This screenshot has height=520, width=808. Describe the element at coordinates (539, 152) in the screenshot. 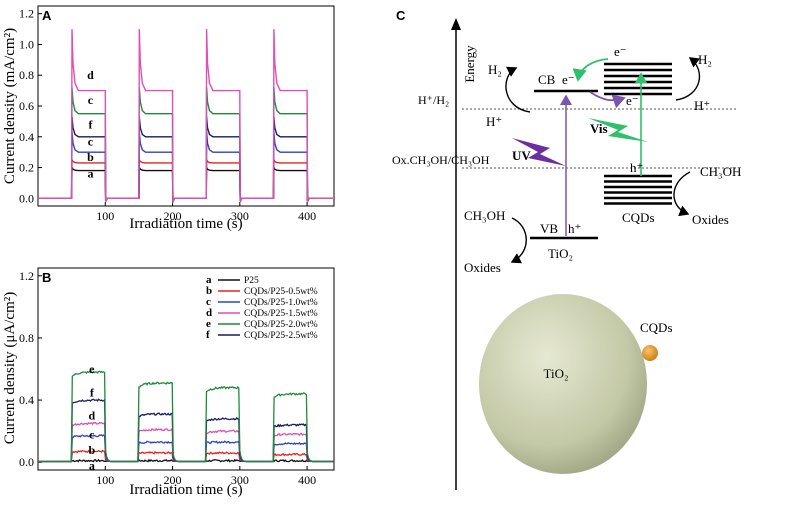

I see `uv-light-icon` at that location.